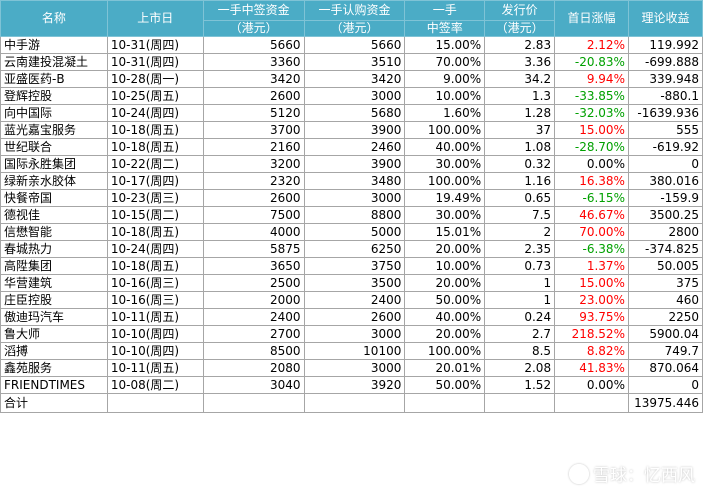 Image resolution: width=703 pixels, height=490 pixels. What do you see at coordinates (54, 18) in the screenshot?
I see `col-header-name: 名称` at bounding box center [54, 18].